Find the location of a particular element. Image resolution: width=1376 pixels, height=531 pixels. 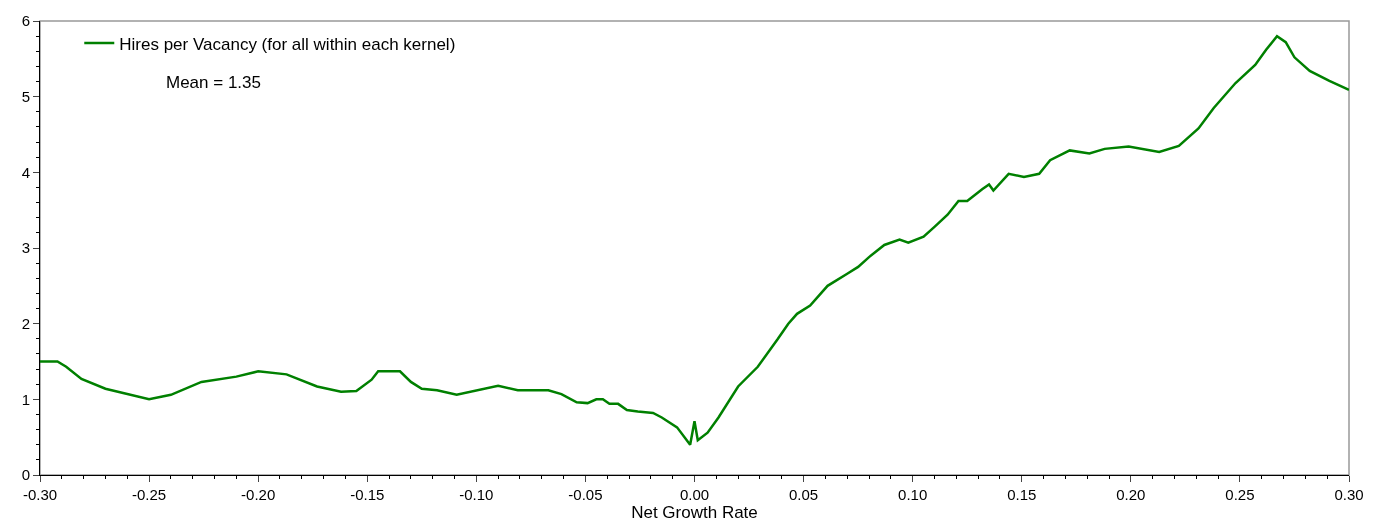

x-tick-label: 0.25 is located at coordinates (1240, 494).